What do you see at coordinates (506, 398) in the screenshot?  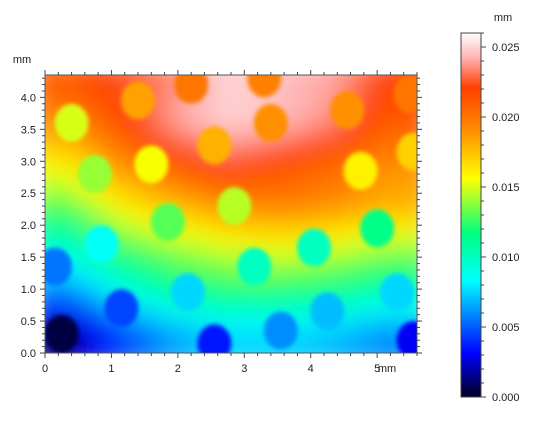 I see `colorbar-tick-label: 0.000` at bounding box center [506, 398].